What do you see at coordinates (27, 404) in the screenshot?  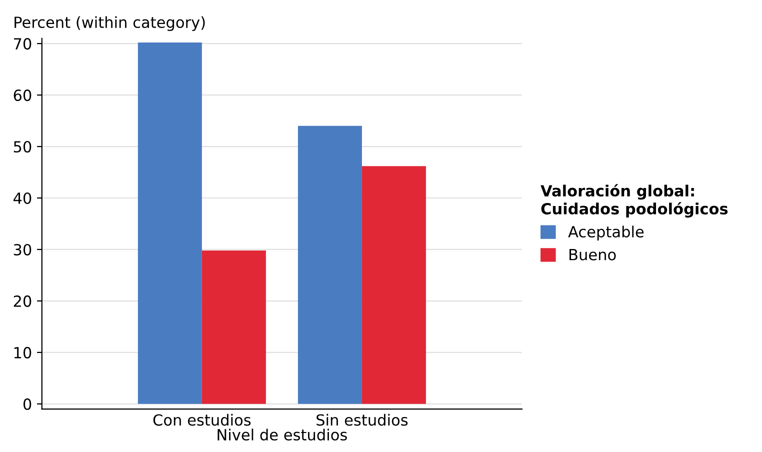 I see `y-tick-label: 0` at bounding box center [27, 404].